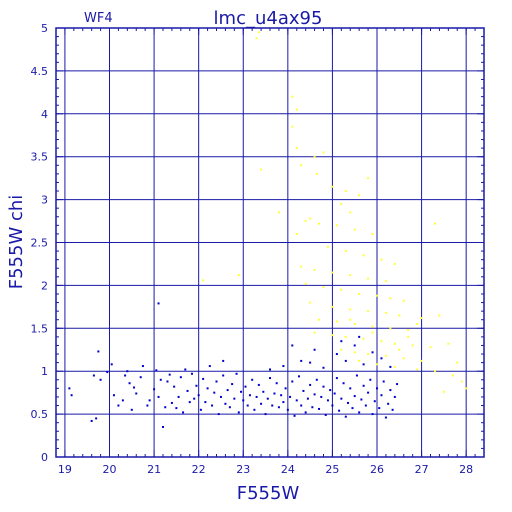 This screenshot has height=512, width=512. I want to click on x-tick-label: 19, so click(65, 469).